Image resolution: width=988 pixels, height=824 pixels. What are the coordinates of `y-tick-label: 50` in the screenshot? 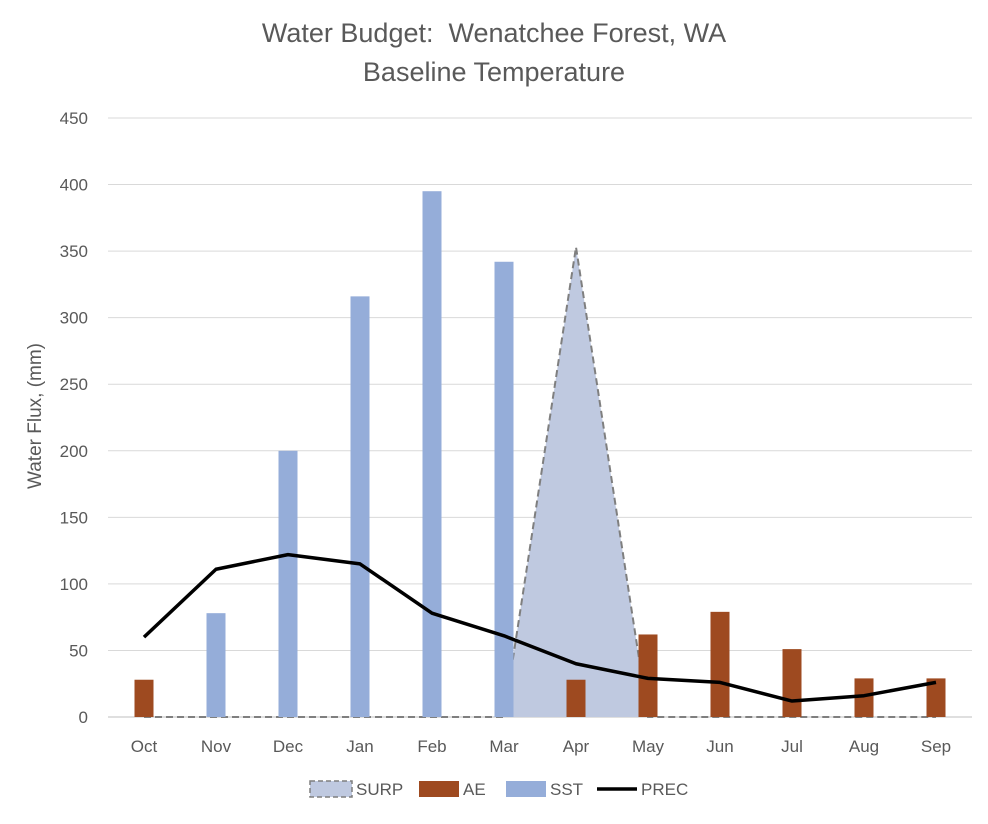 It's located at (78, 650).